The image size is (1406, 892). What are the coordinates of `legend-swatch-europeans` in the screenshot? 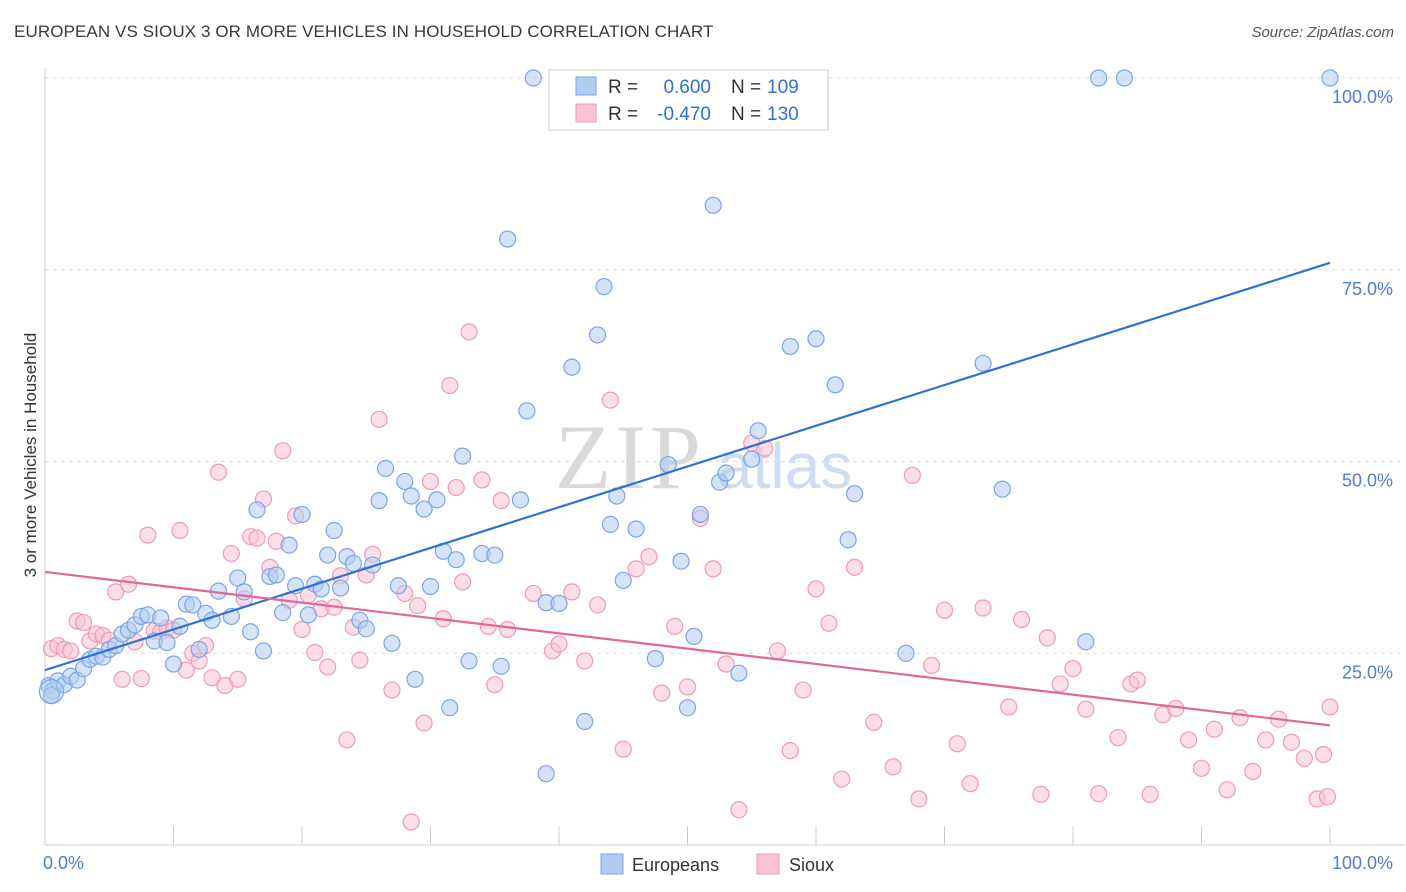 It's located at (612, 864).